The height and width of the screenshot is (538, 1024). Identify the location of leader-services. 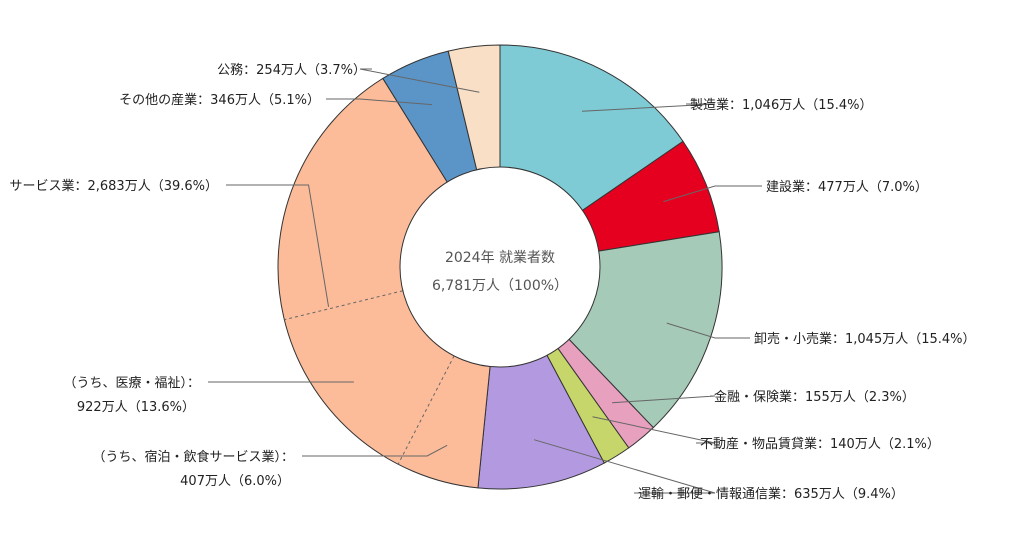
(278, 245).